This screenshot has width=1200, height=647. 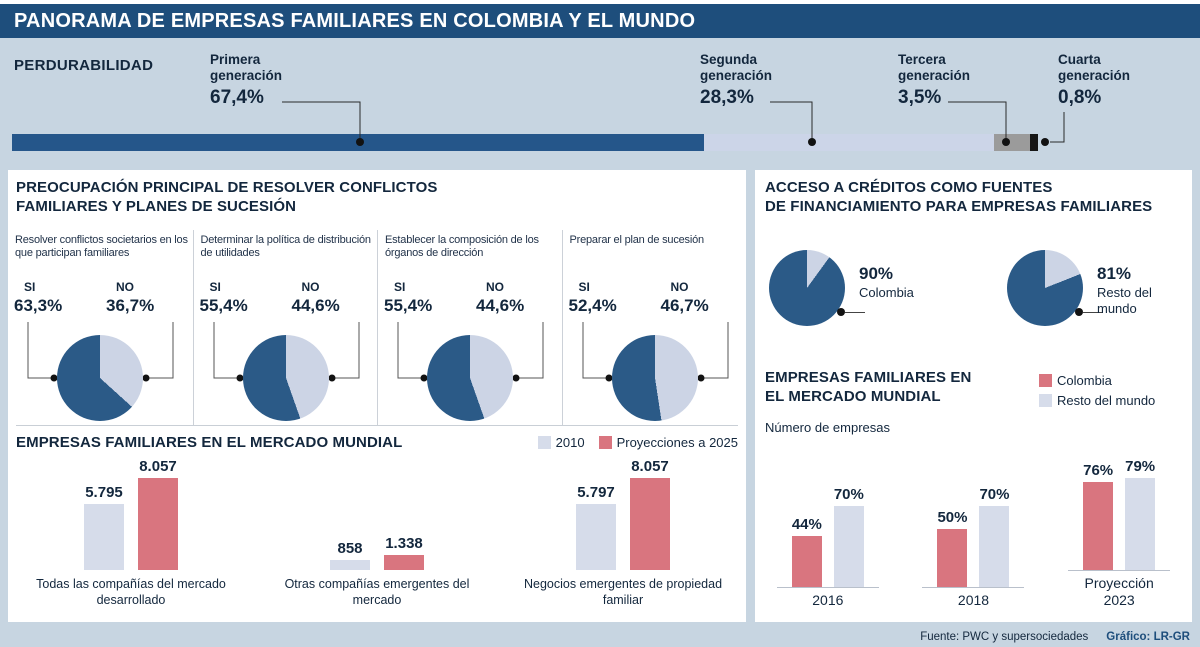 What do you see at coordinates (104, 527) in the screenshot?
I see `bar-2010: 5.795` at bounding box center [104, 527].